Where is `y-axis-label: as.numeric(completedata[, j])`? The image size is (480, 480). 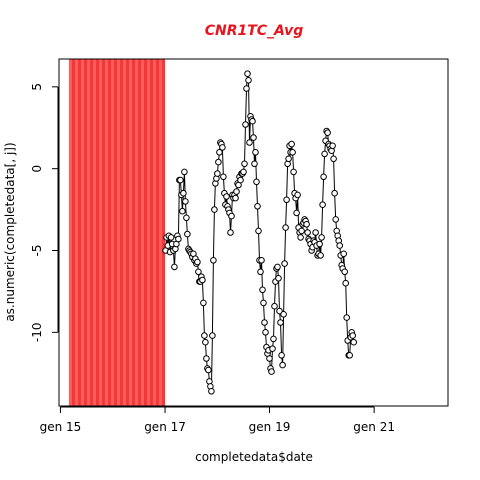
y-axis-label: as.numeric(completedata[, j]) is located at coordinates (10, 231).